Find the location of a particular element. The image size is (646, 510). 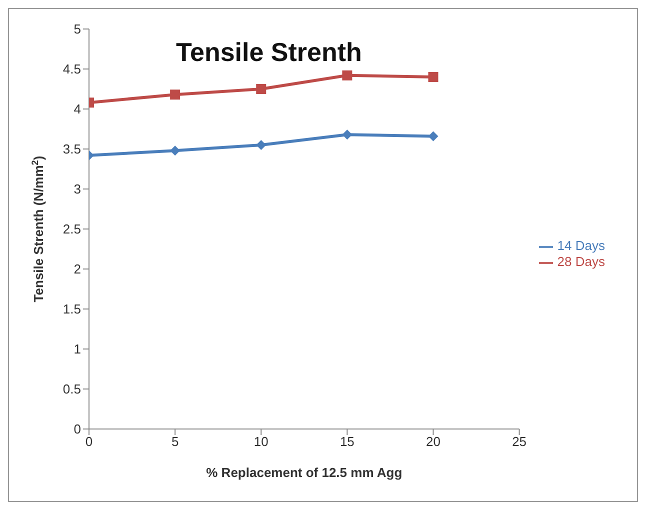

legend-label: 28 Days is located at coordinates (581, 261).